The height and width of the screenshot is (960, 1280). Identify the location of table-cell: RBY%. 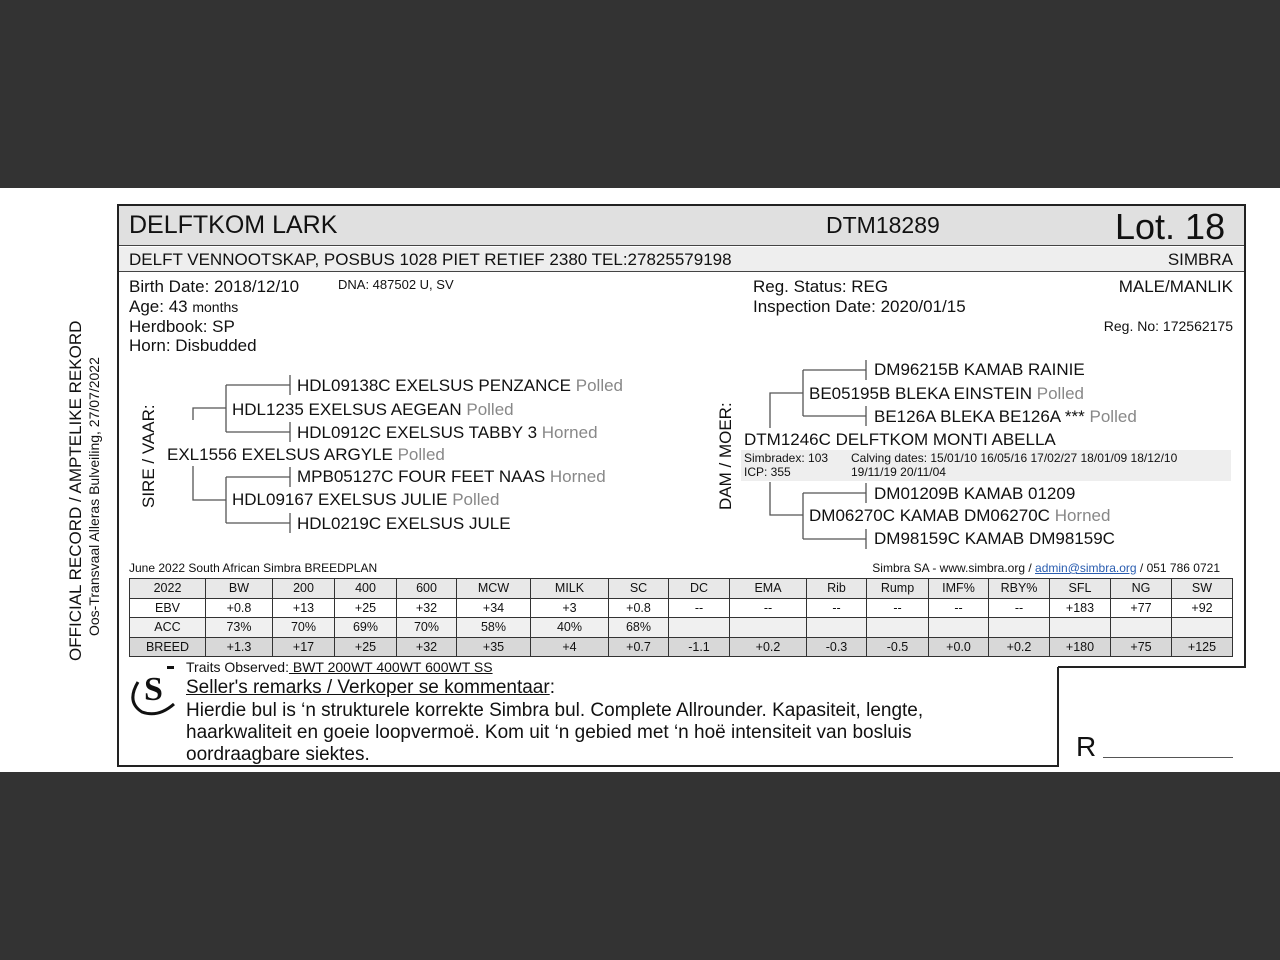
(1019, 588).